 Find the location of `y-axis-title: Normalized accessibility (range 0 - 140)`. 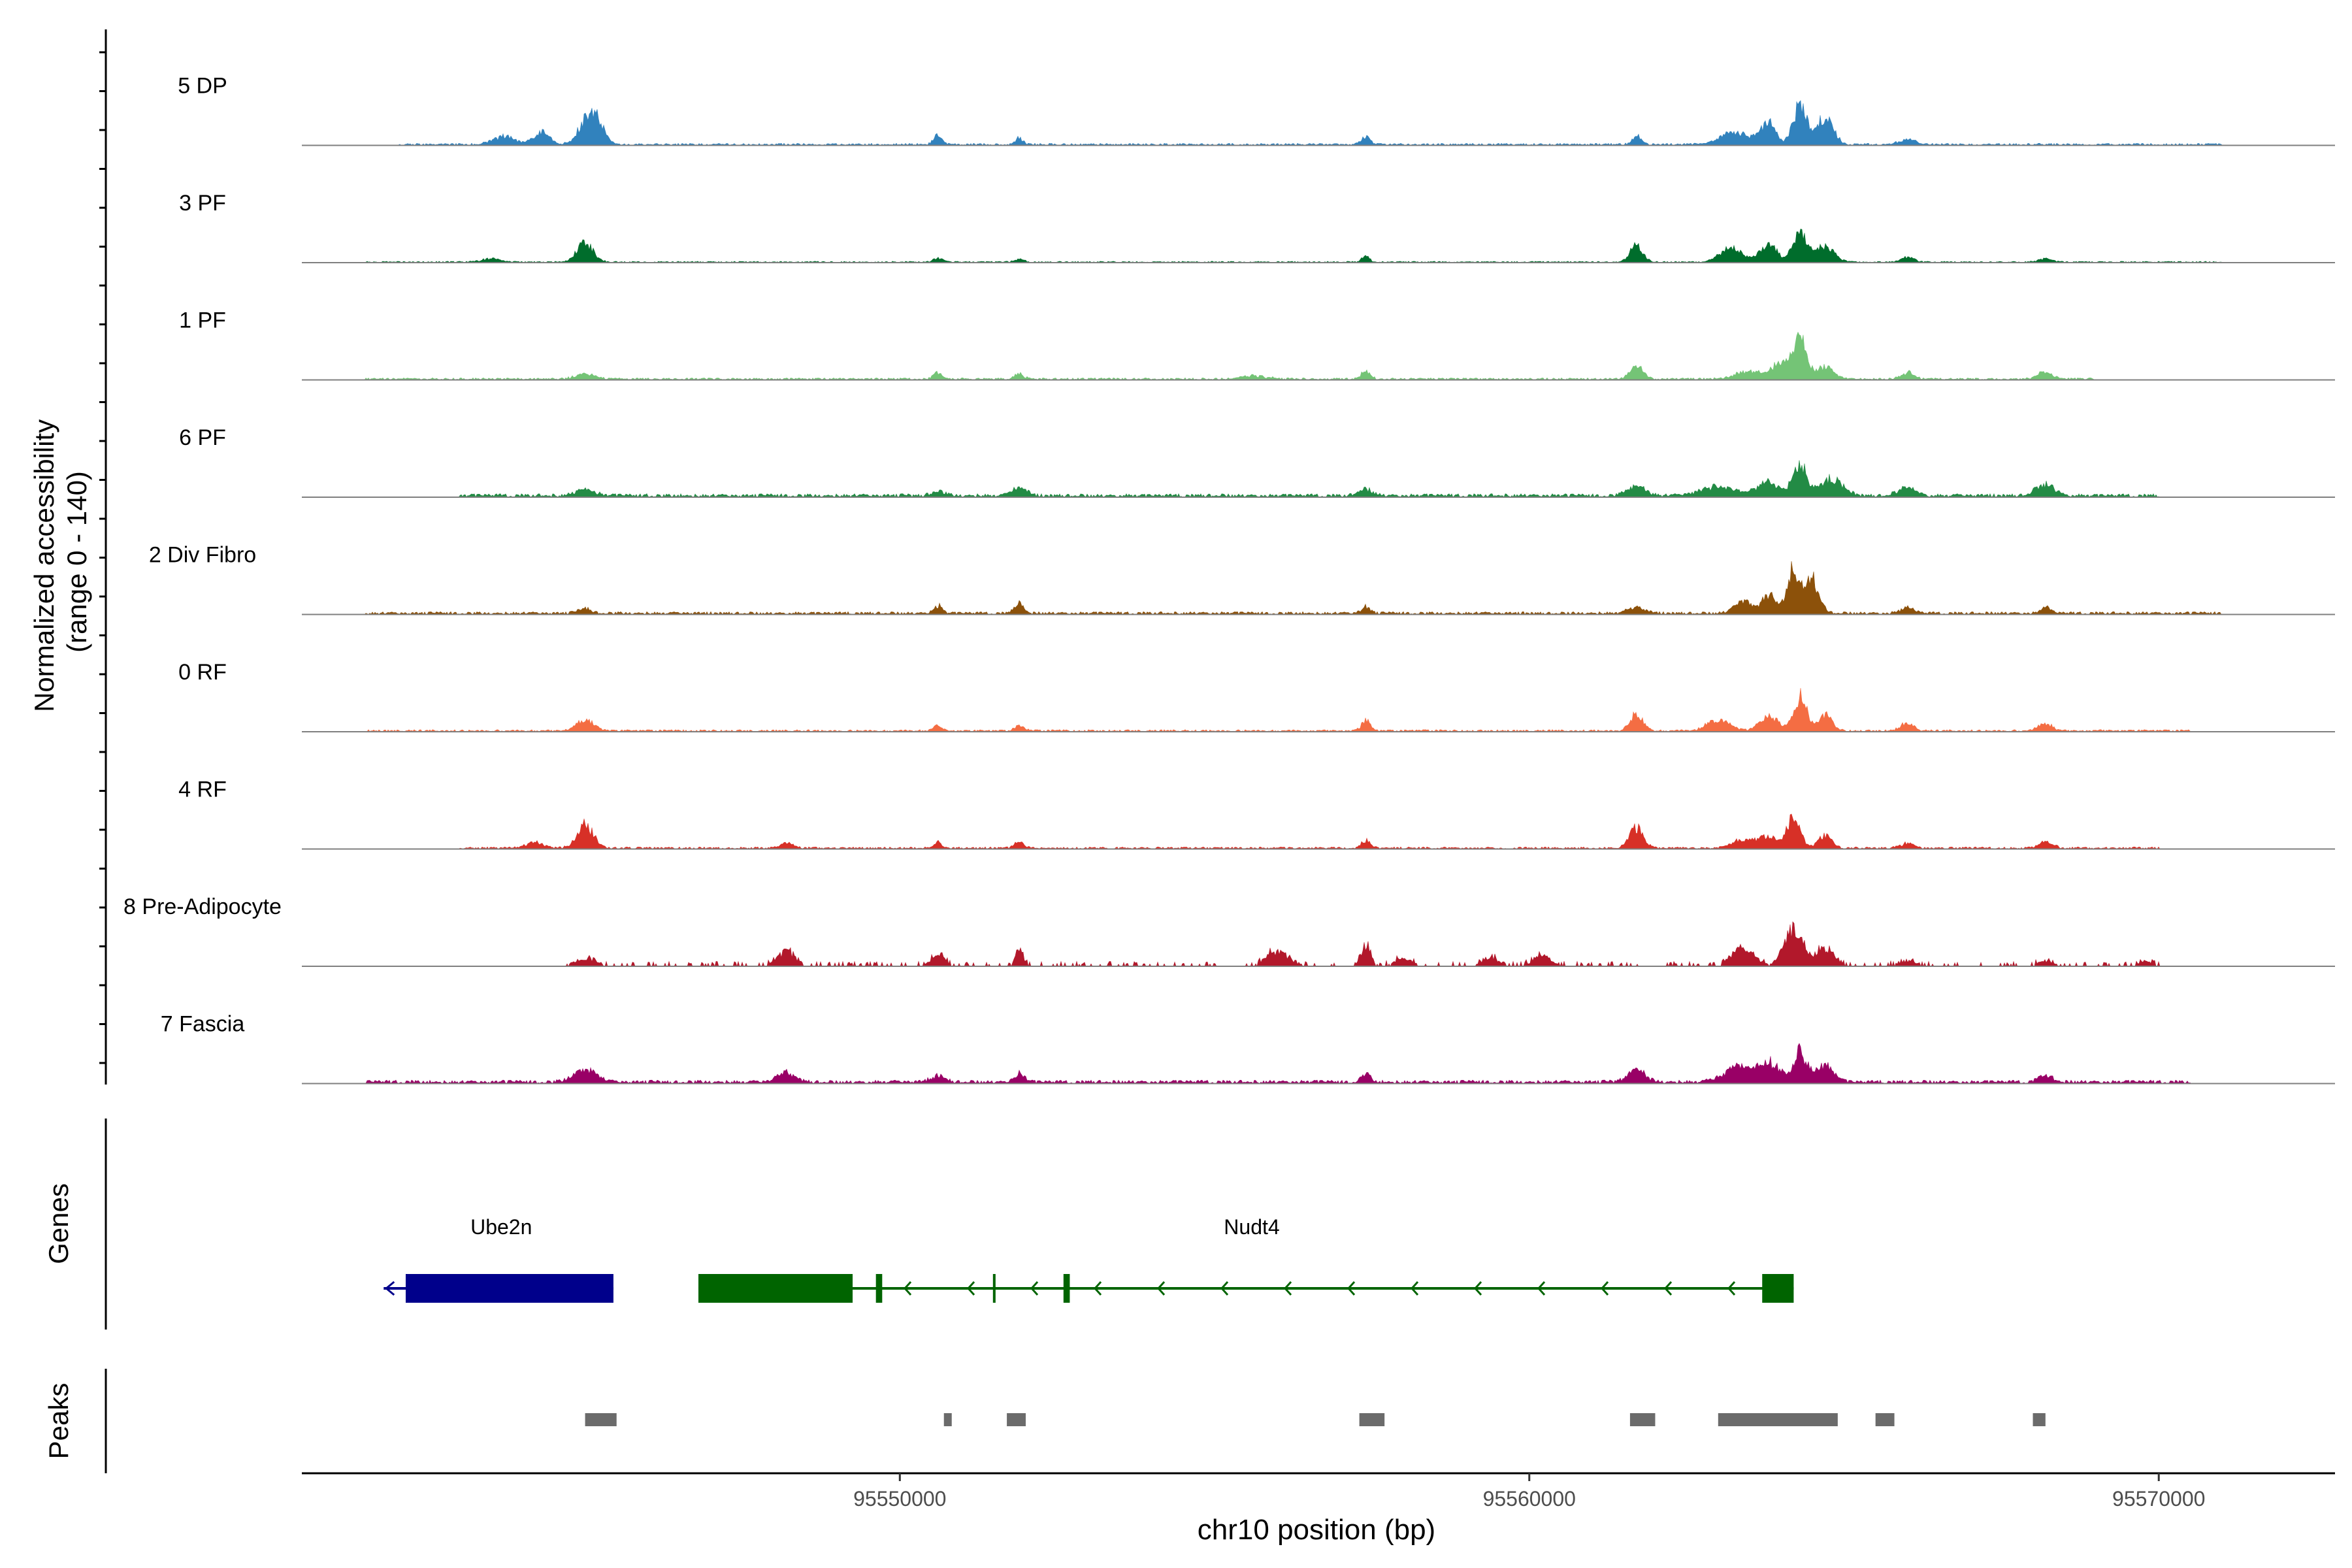

y-axis-title: Normalized accessibility (range 0 - 140) is located at coordinates (60, 562).